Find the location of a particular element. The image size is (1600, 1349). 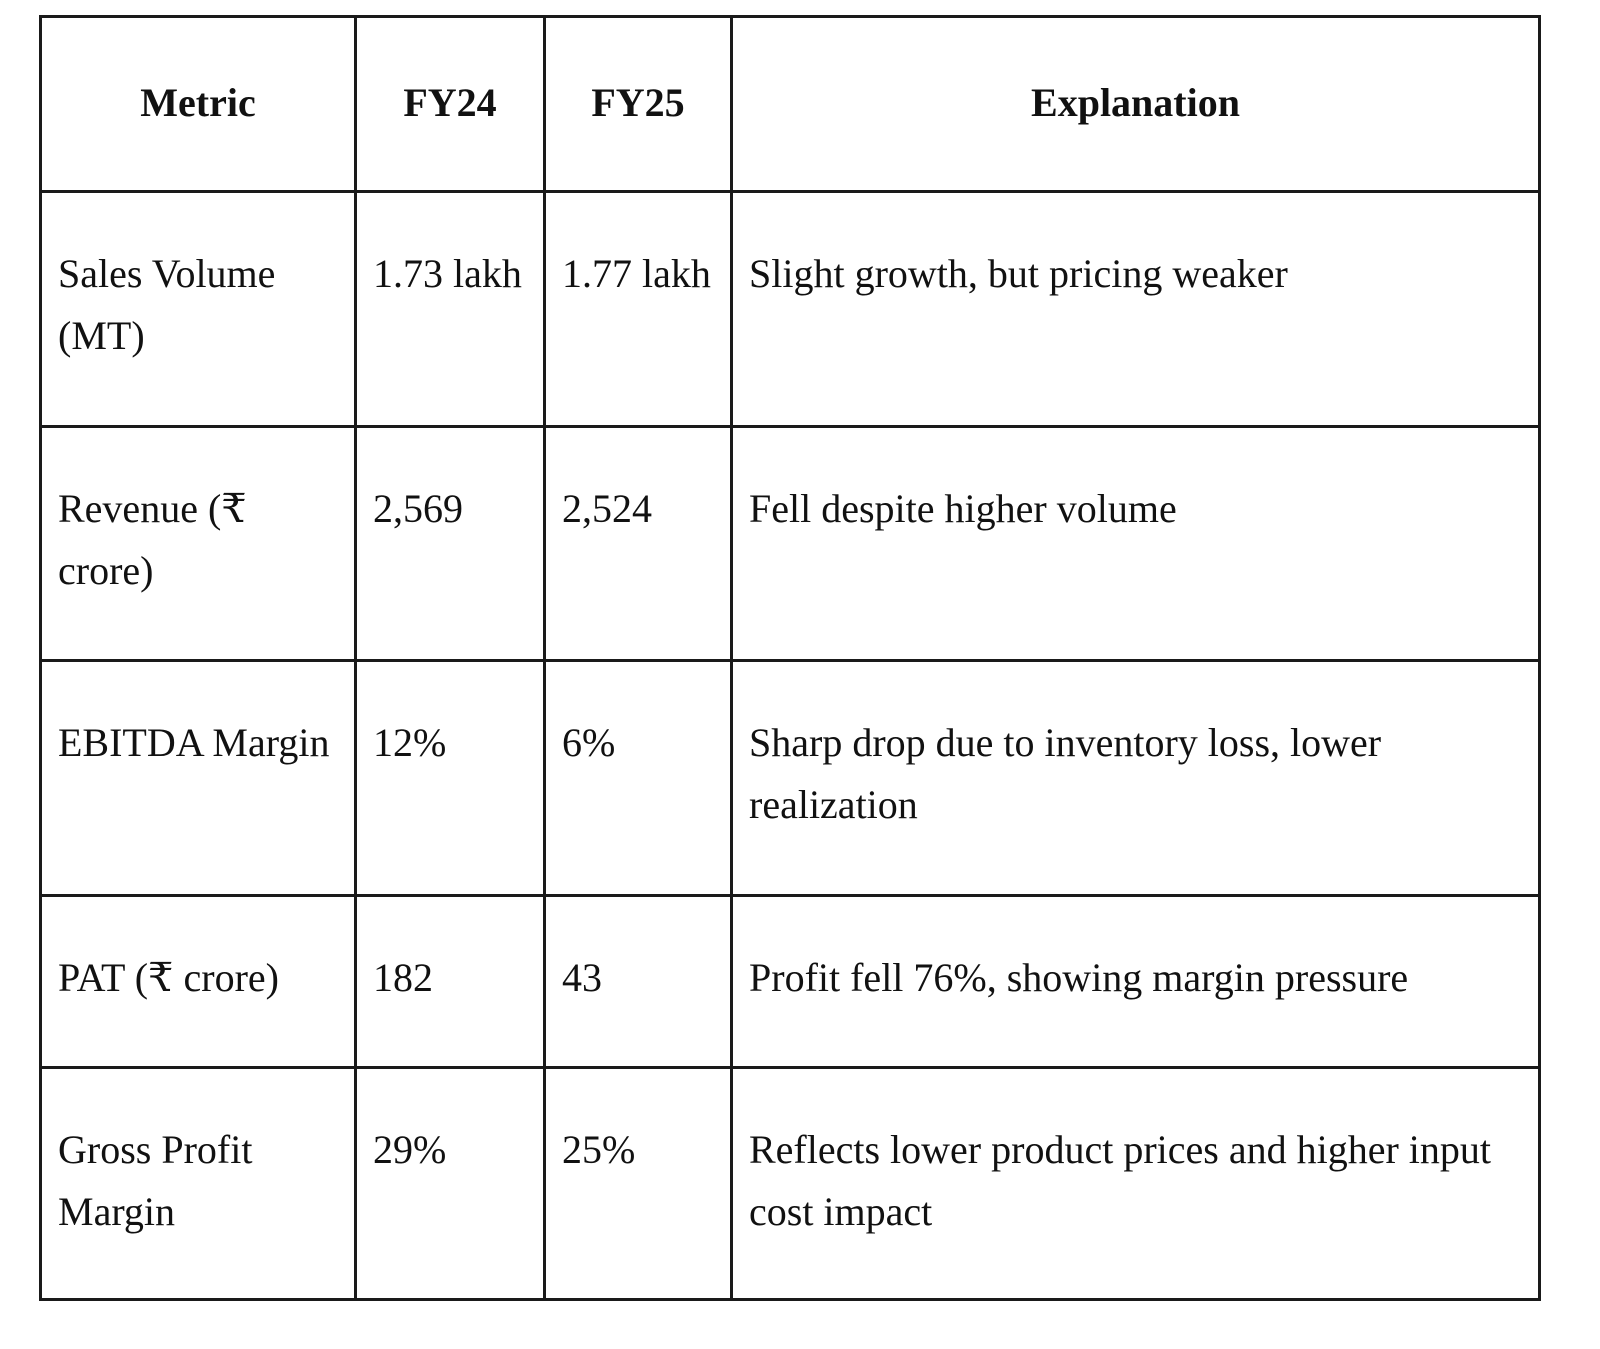

table-header-row: Metric FY24 FY25 Explanation is located at coordinates (790, 104).